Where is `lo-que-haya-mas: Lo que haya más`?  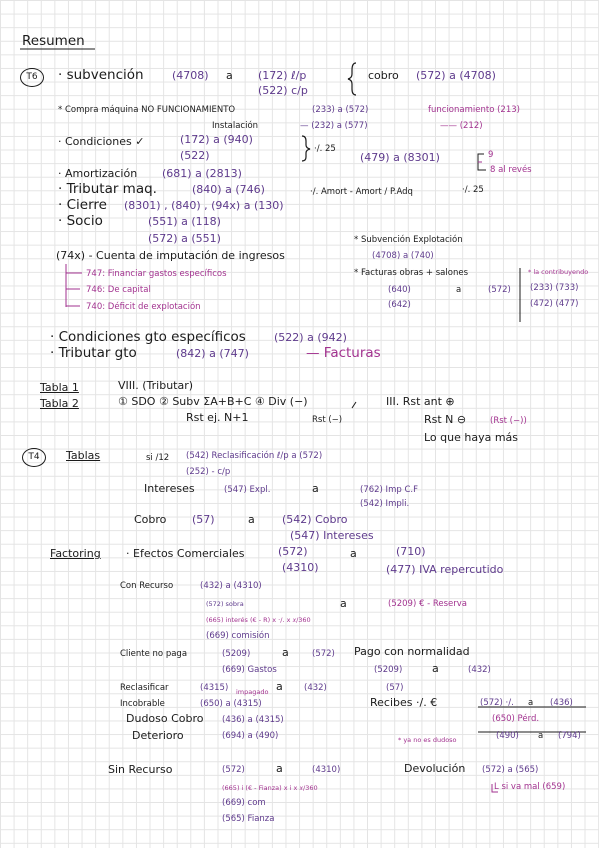
lo-que-haya-mas: Lo que haya más is located at coordinates (471, 437).